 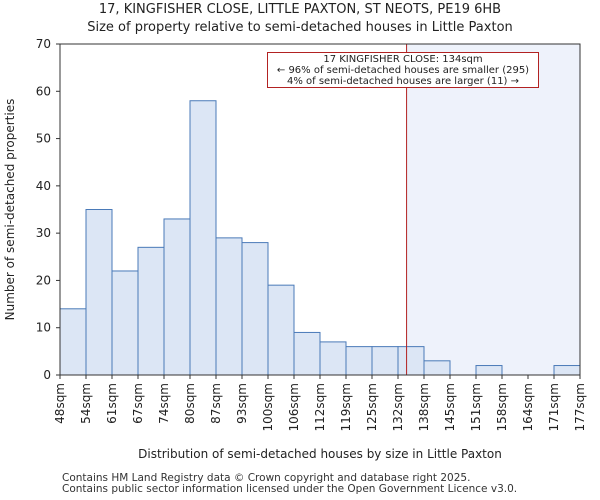 I want to click on x-tick-label: 100sqm, so click(x=268, y=407).